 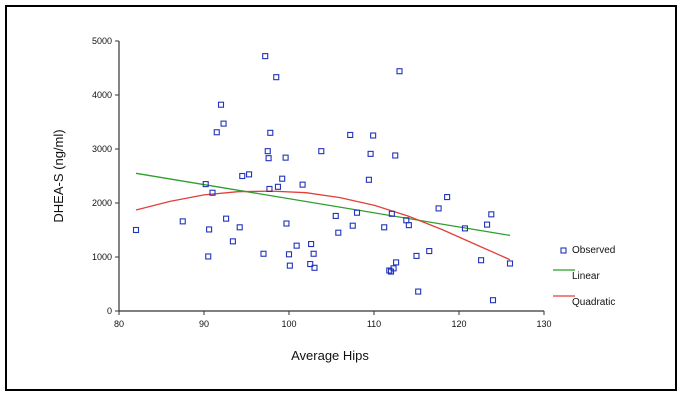 I want to click on y-tick-label: 3000, so click(x=102, y=149).